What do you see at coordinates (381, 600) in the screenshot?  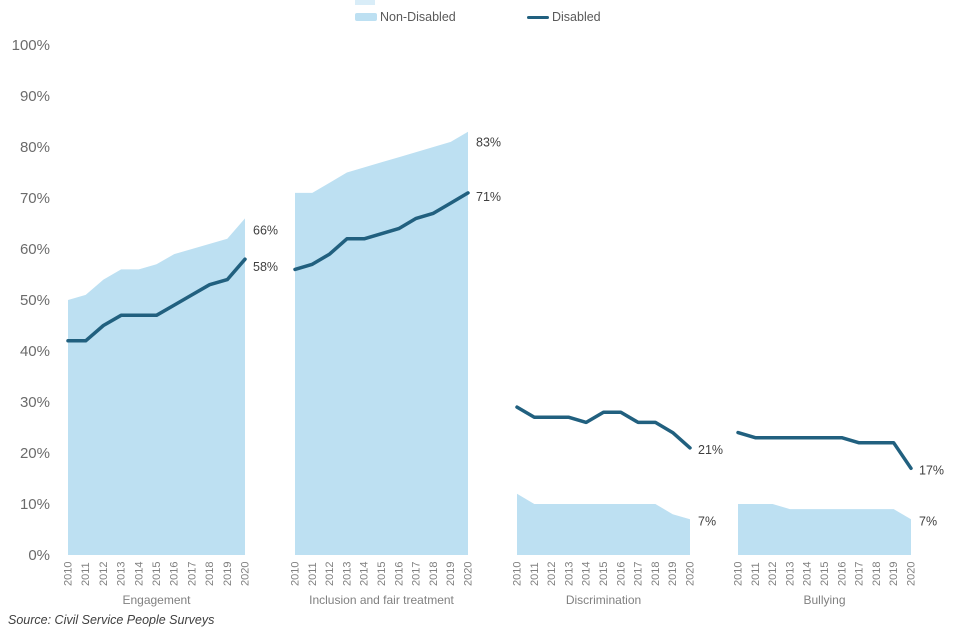 I see `panel-label-inclusion-and-fair-treatment: Inclusion and fair treatment` at bounding box center [381, 600].